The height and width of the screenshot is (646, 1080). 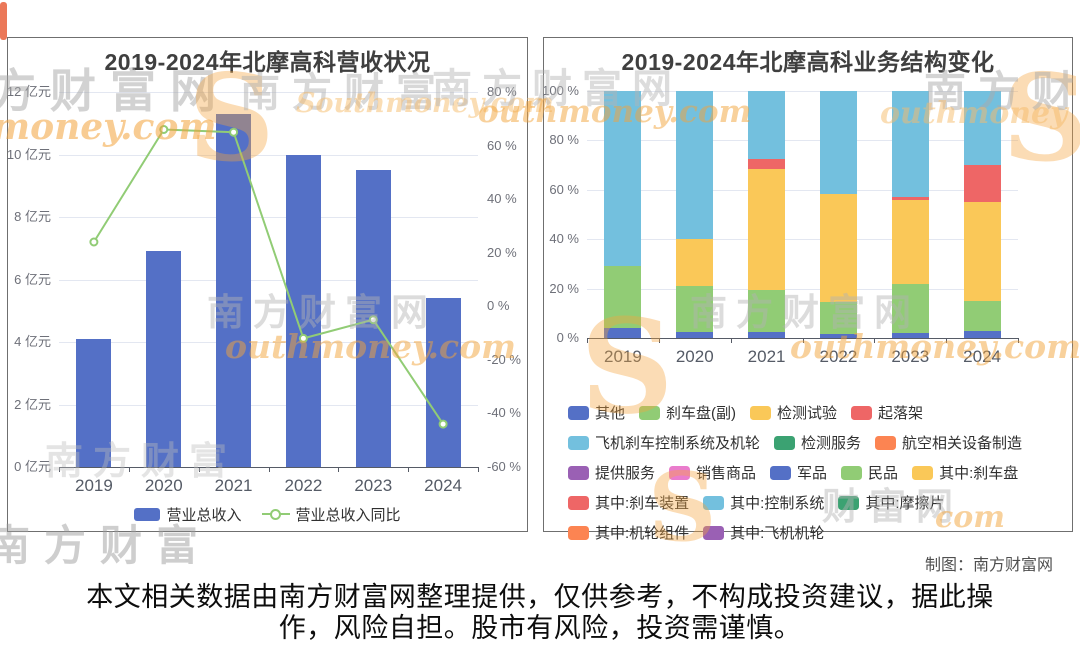 What do you see at coordinates (564, 189) in the screenshot?
I see `y-axis-label: 60 %` at bounding box center [564, 189].